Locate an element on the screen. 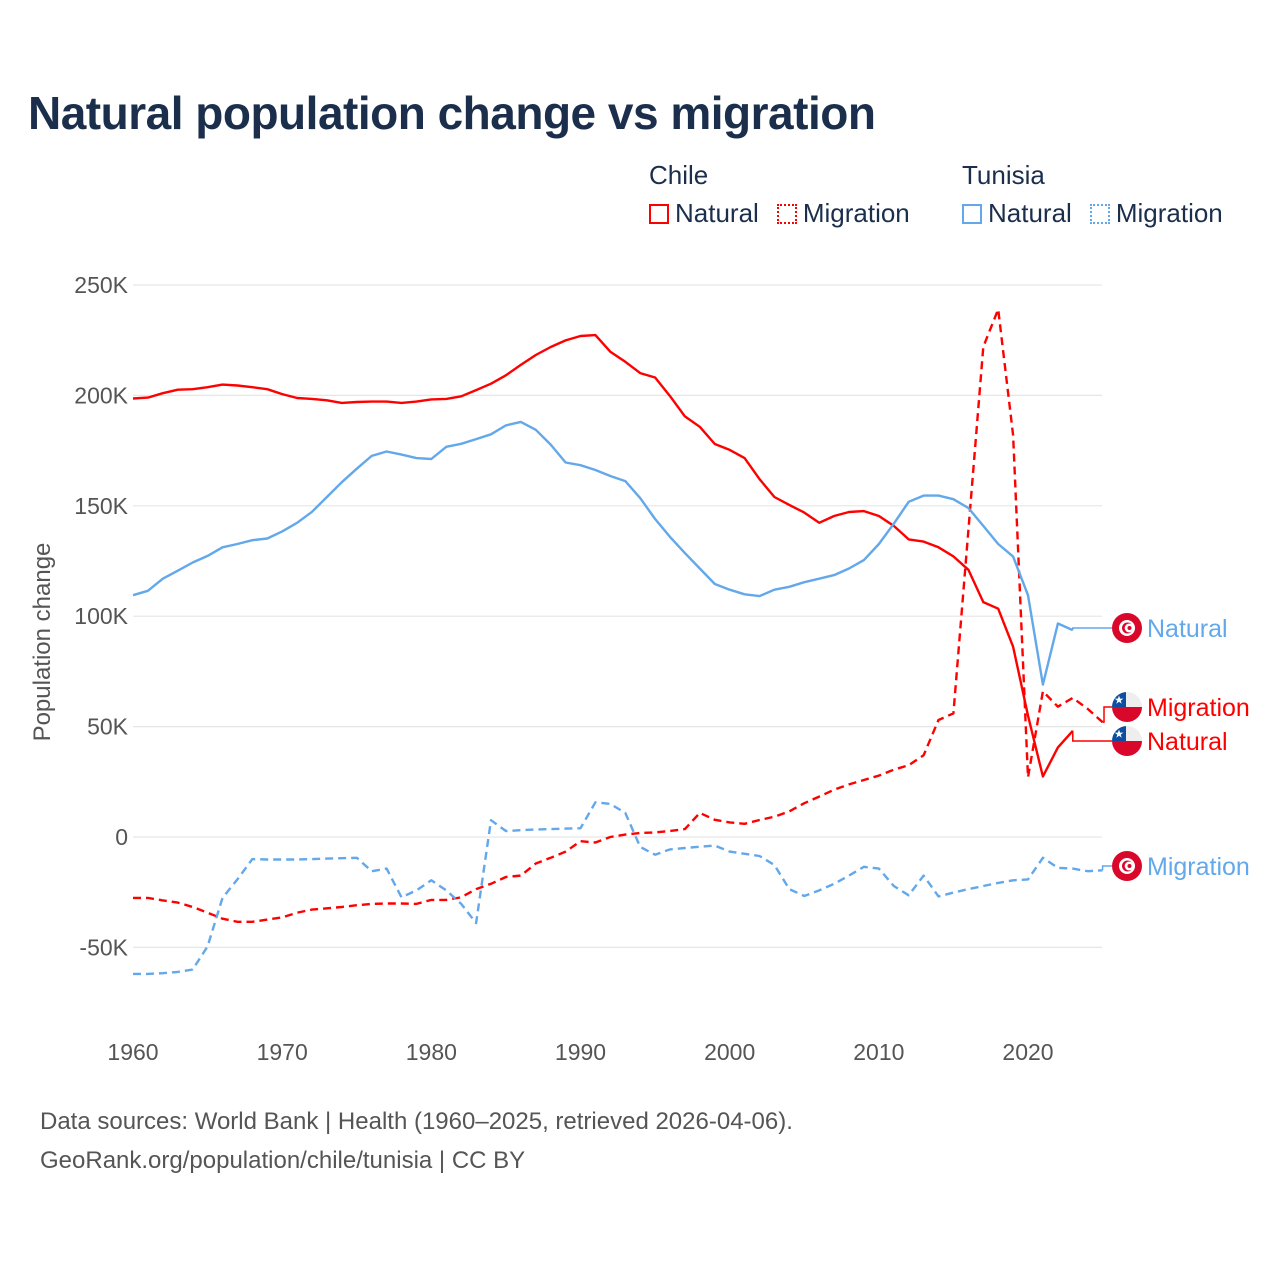  end-label-tunisia-natural: Natural is located at coordinates (1187, 629).